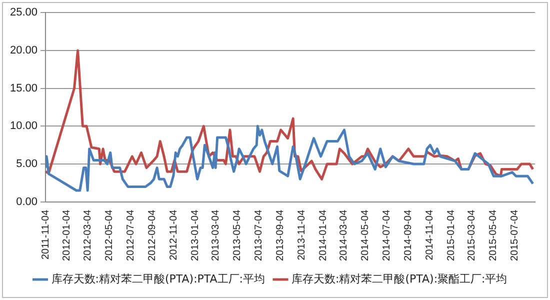 The height and width of the screenshot is (300, 550). What do you see at coordinates (195, 235) in the screenshot?
I see `x-tick-label: 2013-01-04` at bounding box center [195, 235].